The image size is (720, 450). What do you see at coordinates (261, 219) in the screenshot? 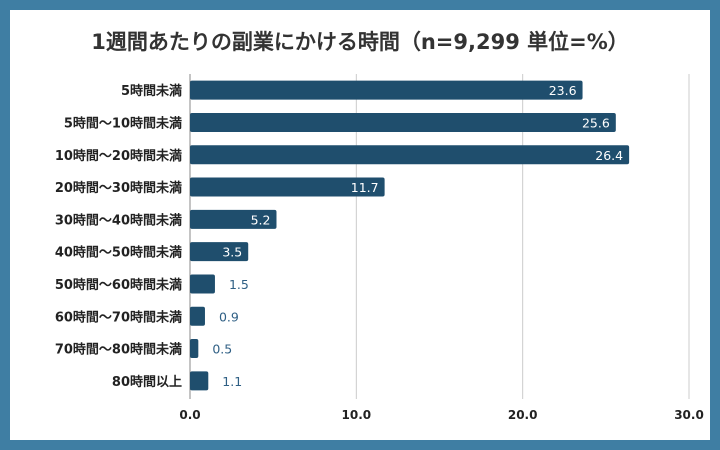
I see `data-label: 5.2` at bounding box center [261, 219].